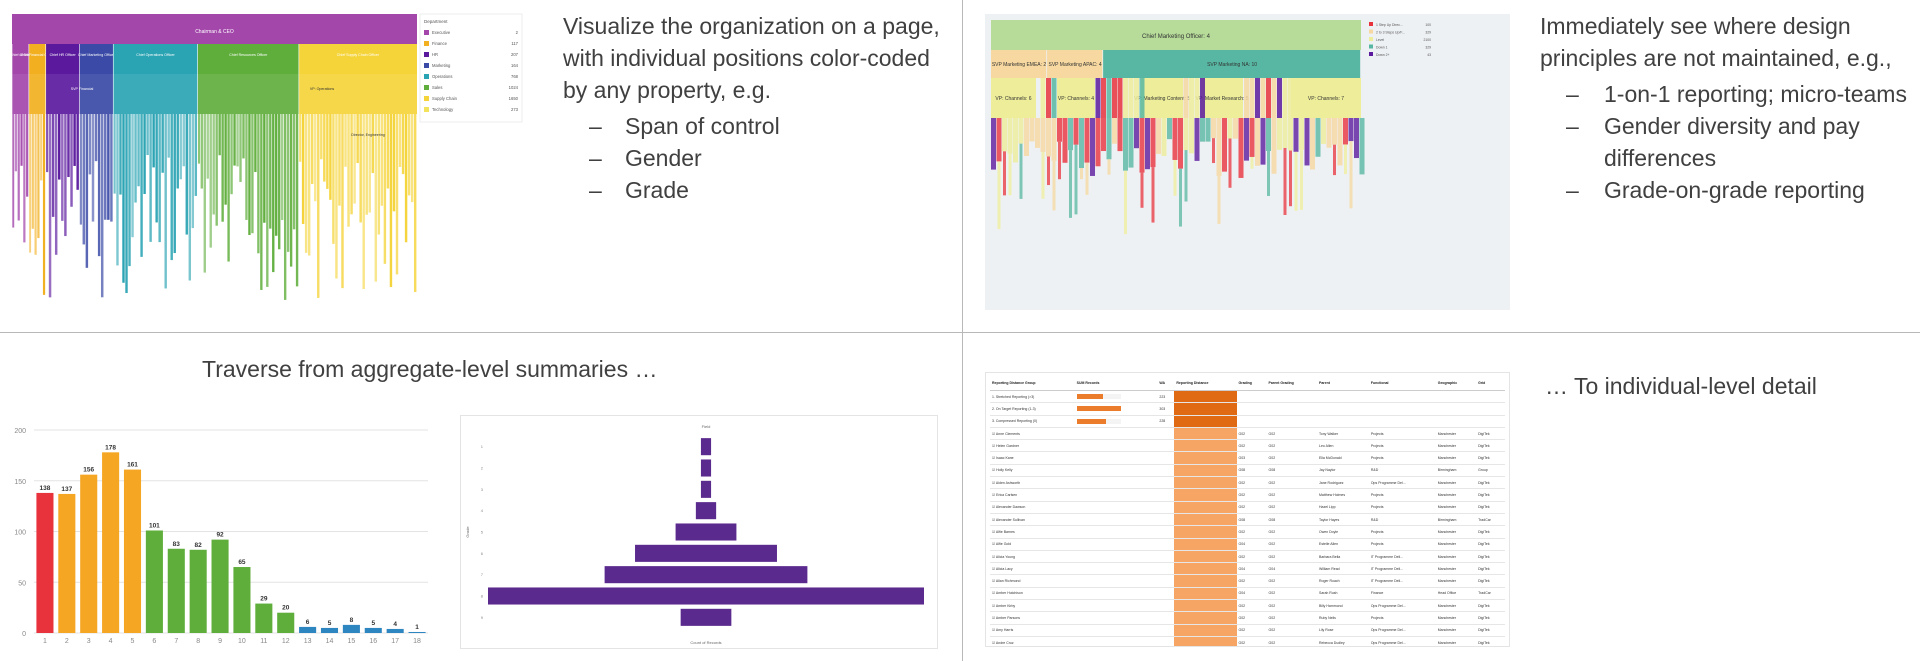 This screenshot has height=661, width=1920. What do you see at coordinates (1301, 179) in the screenshot?
I see `mkt-position-strip` at bounding box center [1301, 179].